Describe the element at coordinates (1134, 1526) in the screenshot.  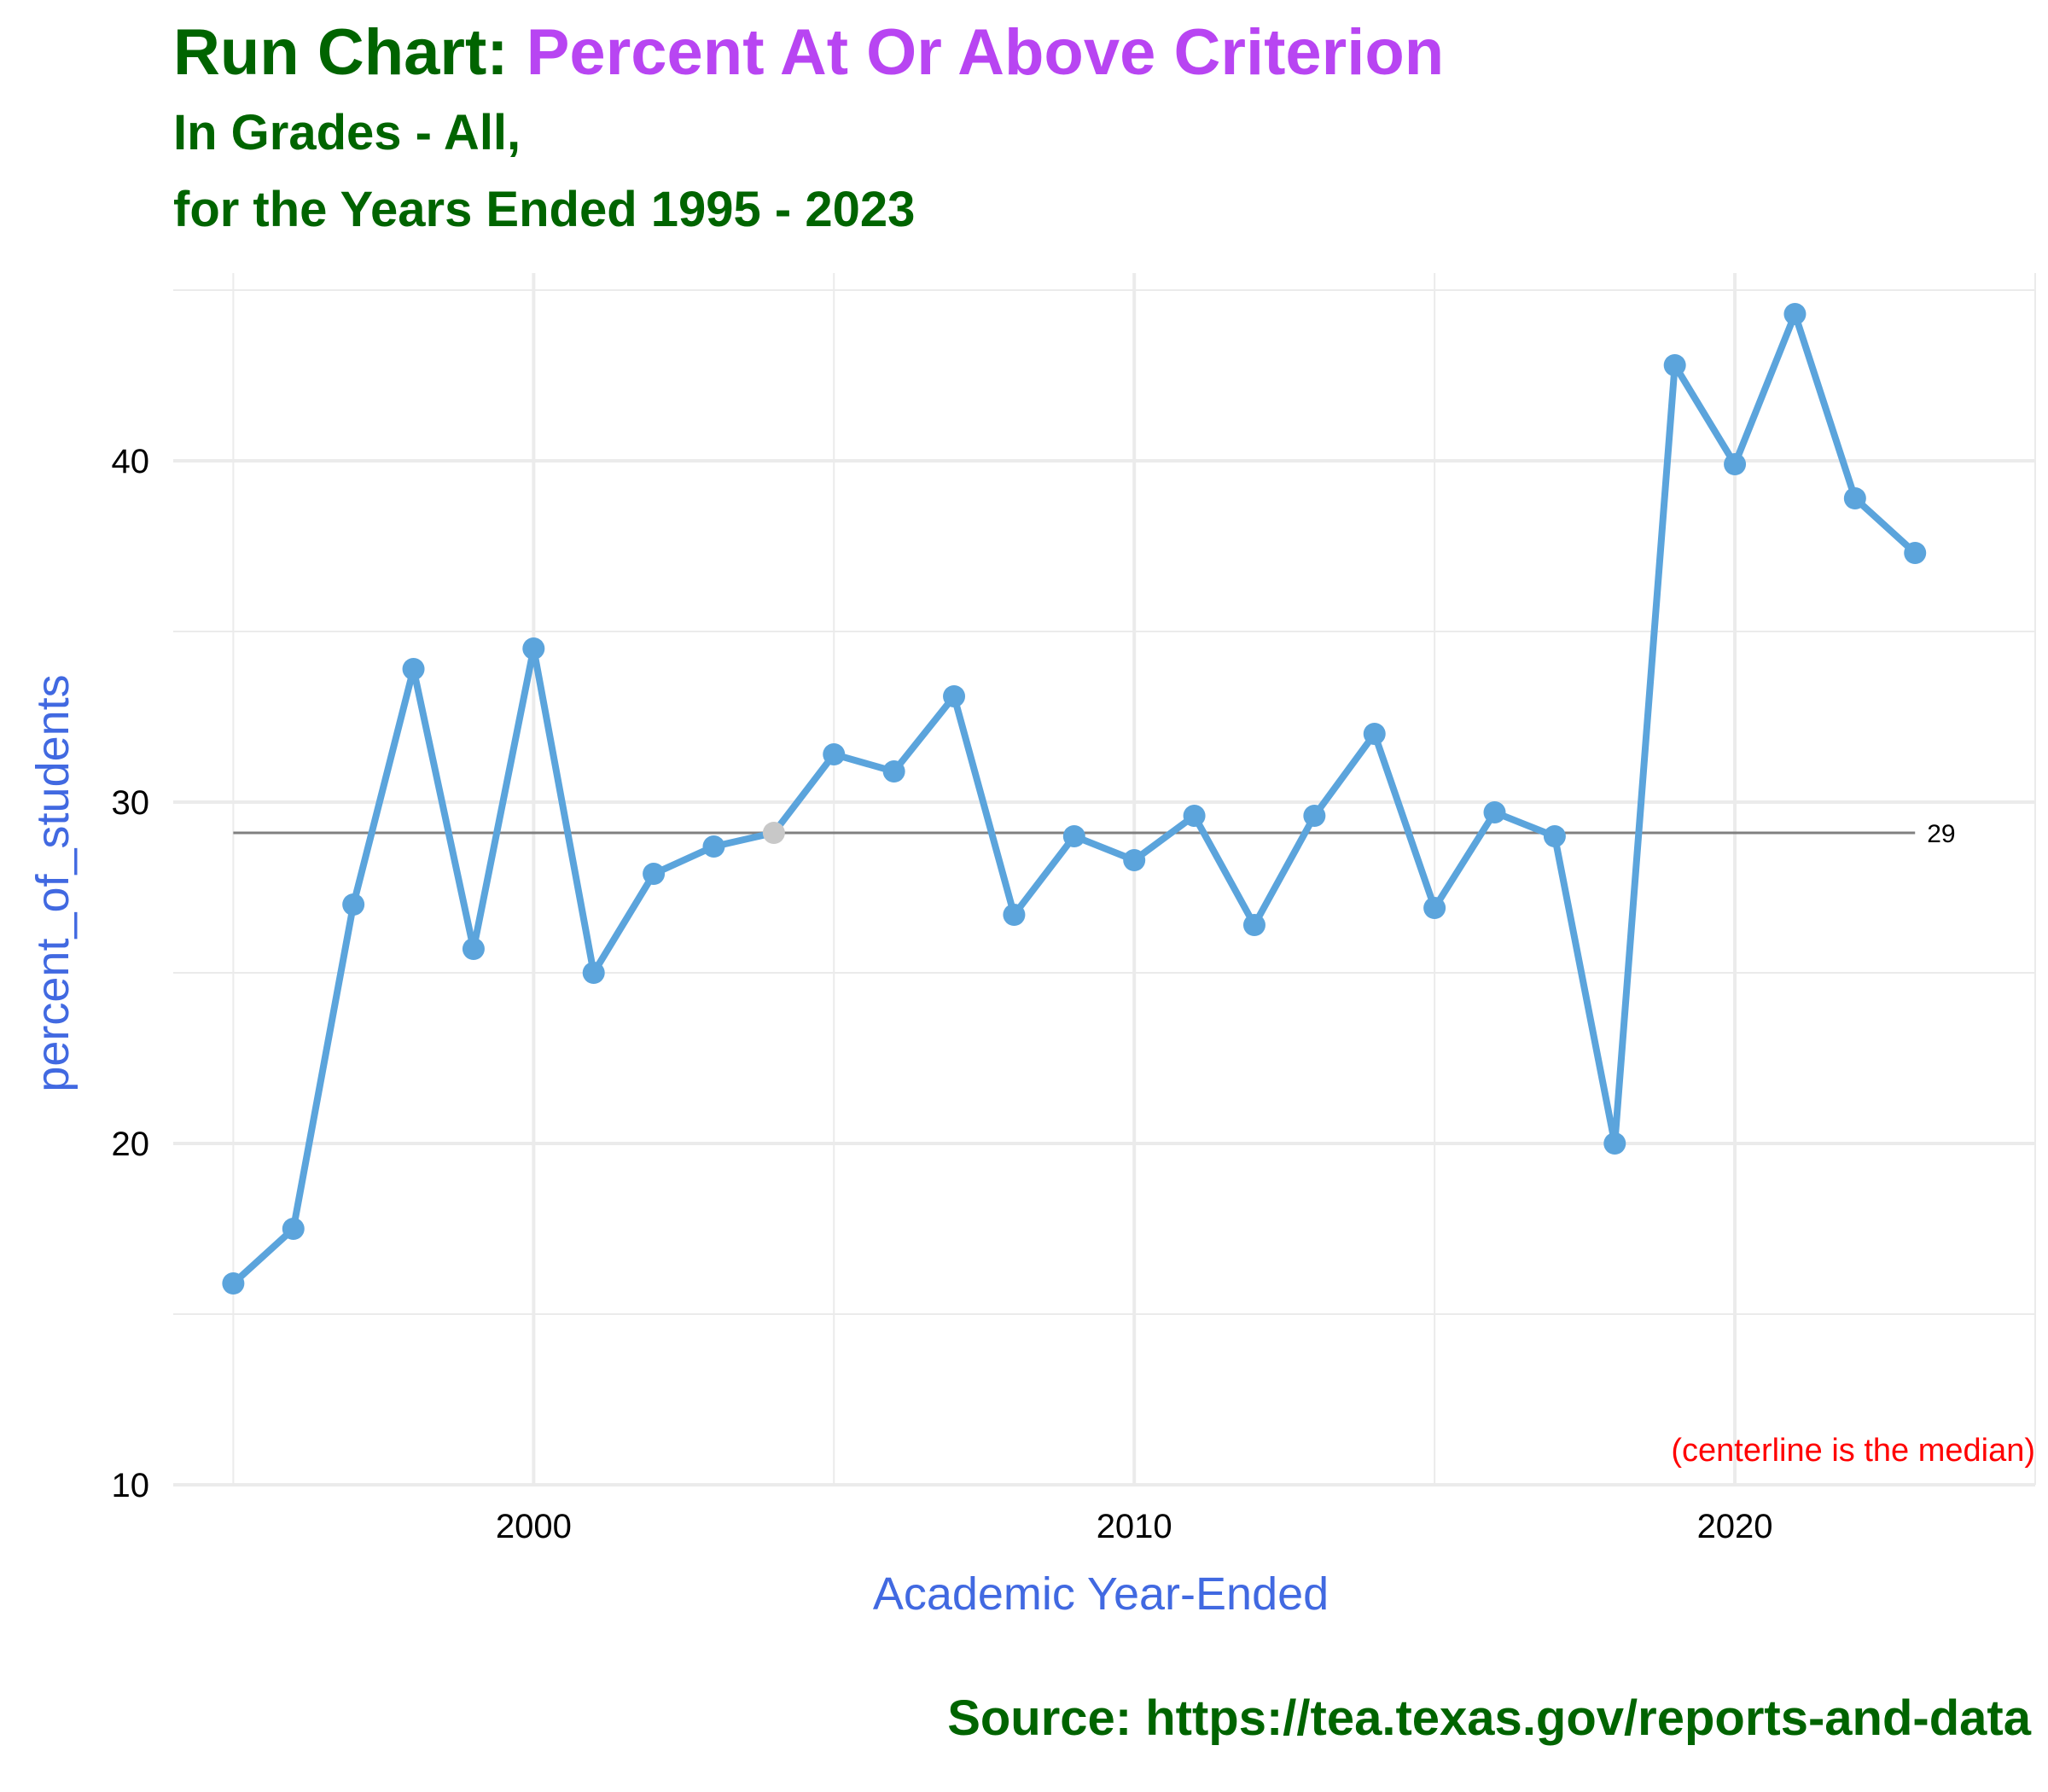
I see `x-tick-label: 2010` at that location.